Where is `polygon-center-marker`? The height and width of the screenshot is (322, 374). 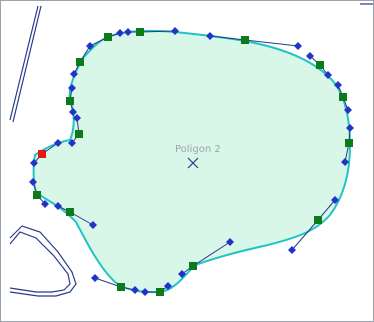 polygon-center-marker is located at coordinates (193, 163).